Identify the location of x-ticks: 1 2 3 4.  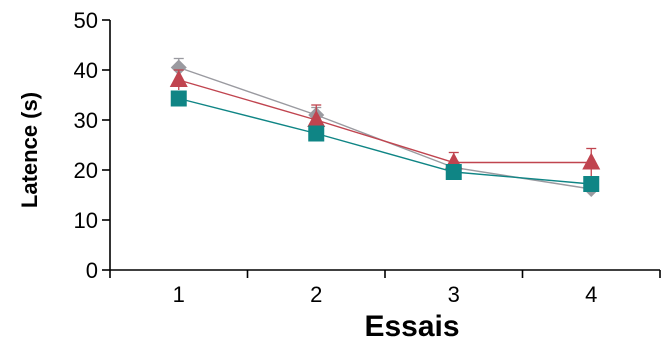
(385, 288).